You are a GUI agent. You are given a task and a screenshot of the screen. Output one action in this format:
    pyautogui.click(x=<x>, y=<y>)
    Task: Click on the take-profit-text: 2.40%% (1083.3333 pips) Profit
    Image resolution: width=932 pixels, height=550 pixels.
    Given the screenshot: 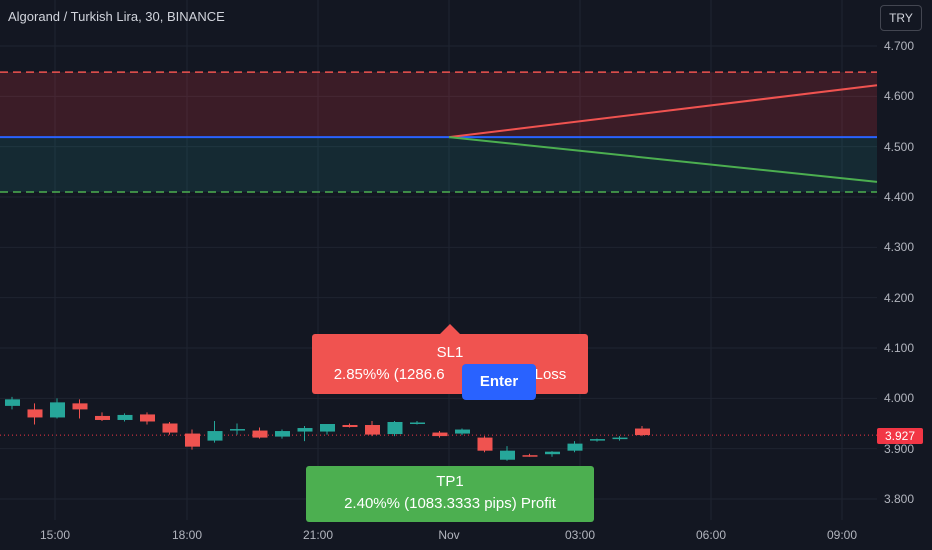 What is the action you would take?
    pyautogui.click(x=450, y=503)
    